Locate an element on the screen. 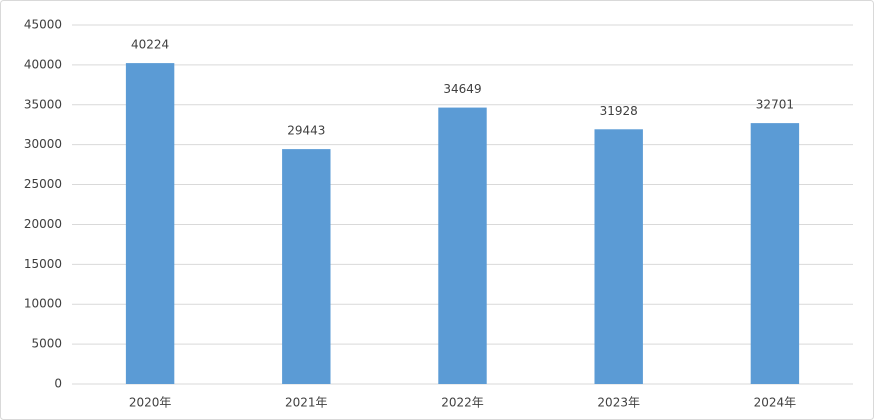 The image size is (874, 420). y-tick-label: 10000 is located at coordinates (43, 304).